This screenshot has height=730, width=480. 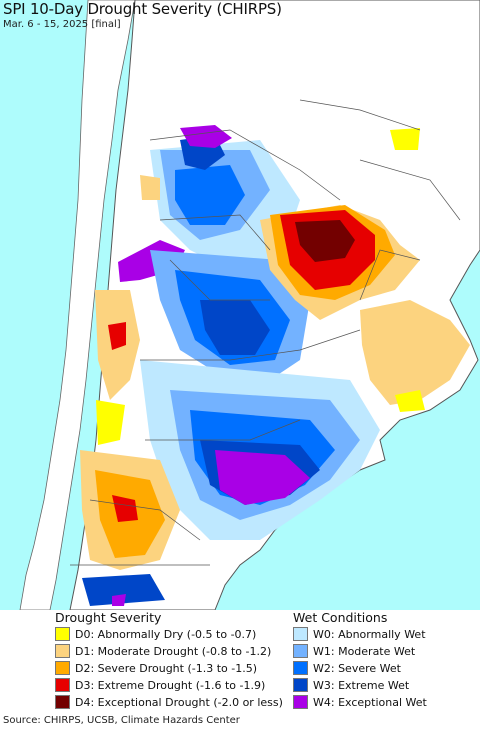 I want to click on legend-item-d1: D1: Moderate Drought (-0.8 to -1.2), so click(x=163, y=651).